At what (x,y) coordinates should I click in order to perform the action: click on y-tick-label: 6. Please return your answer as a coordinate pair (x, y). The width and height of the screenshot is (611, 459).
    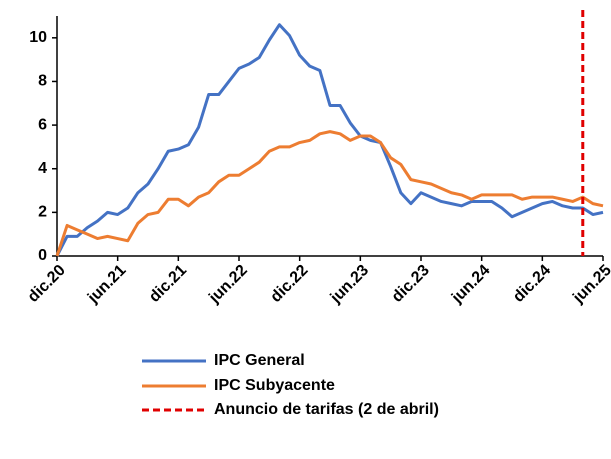
    Looking at the image, I should click on (42, 124).